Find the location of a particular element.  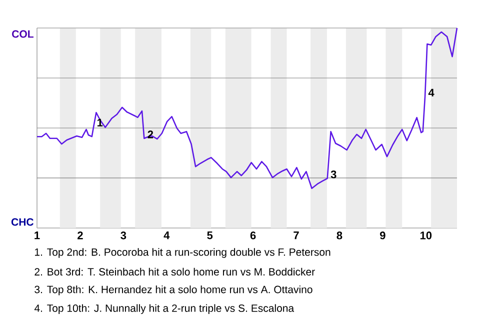

text: 4. Top 10th: J. Nunnally hit a 2-run triple vs S. Escalona is located at coordinates (164, 309).